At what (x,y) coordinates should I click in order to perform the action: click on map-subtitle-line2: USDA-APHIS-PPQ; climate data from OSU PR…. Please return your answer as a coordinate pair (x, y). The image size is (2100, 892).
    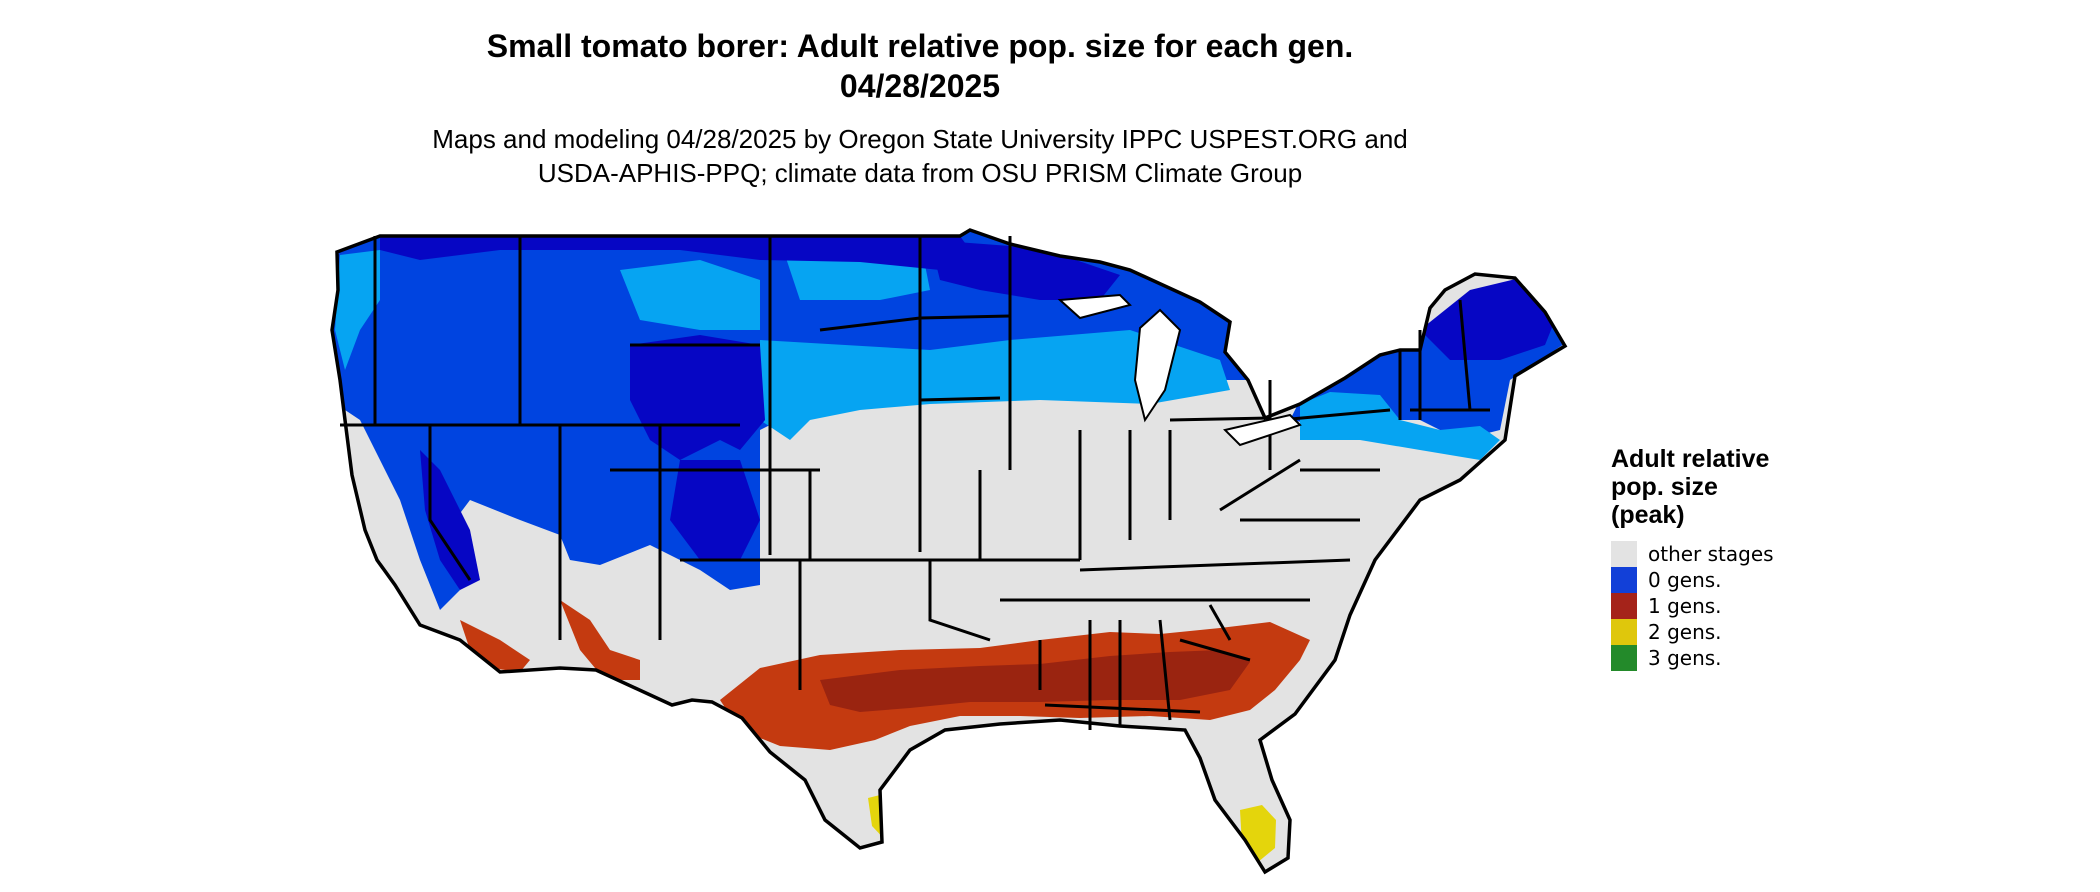
    Looking at the image, I should click on (920, 173).